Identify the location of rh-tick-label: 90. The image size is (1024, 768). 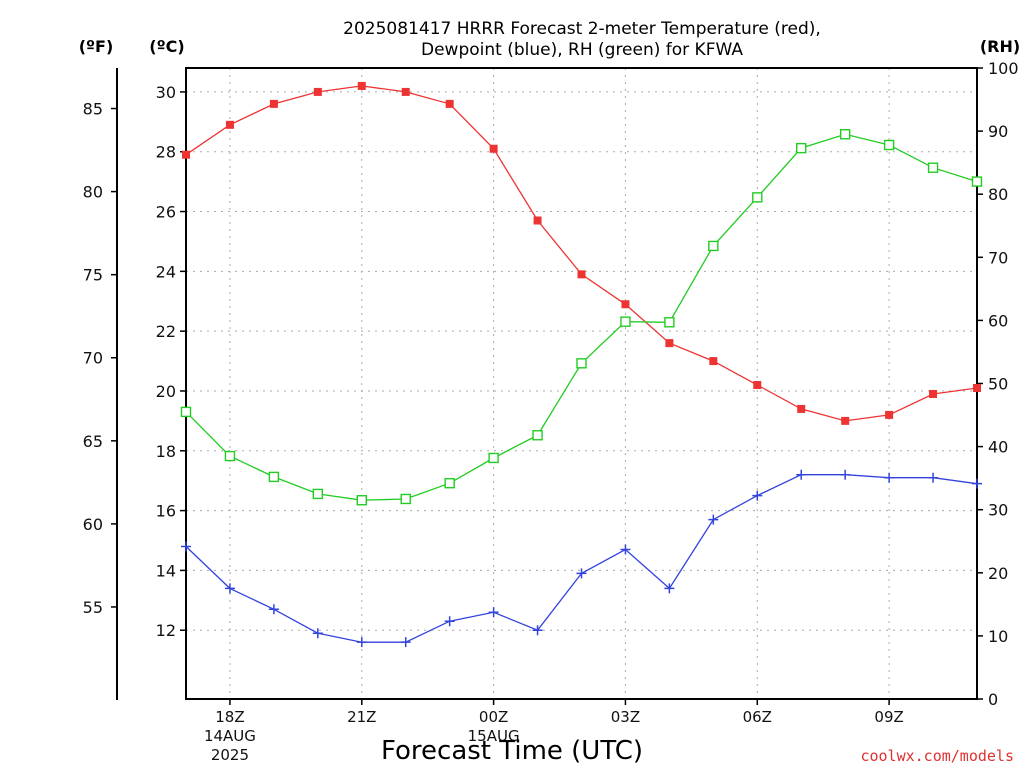
(998, 131).